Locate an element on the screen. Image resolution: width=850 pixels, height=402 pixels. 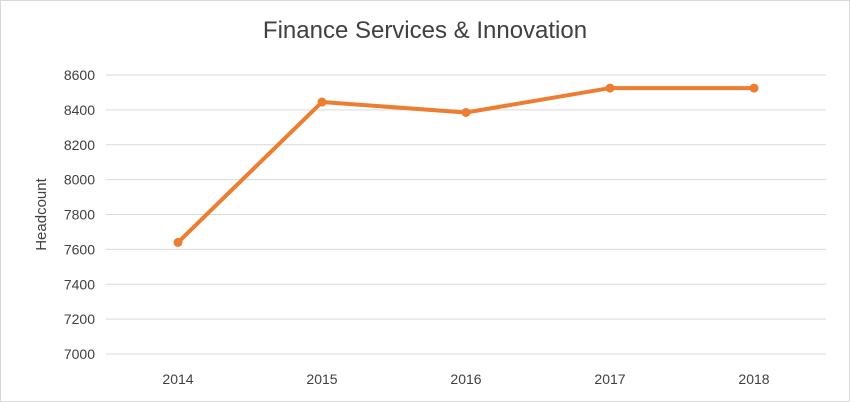
y-tick-label: 8000 is located at coordinates (79, 180).